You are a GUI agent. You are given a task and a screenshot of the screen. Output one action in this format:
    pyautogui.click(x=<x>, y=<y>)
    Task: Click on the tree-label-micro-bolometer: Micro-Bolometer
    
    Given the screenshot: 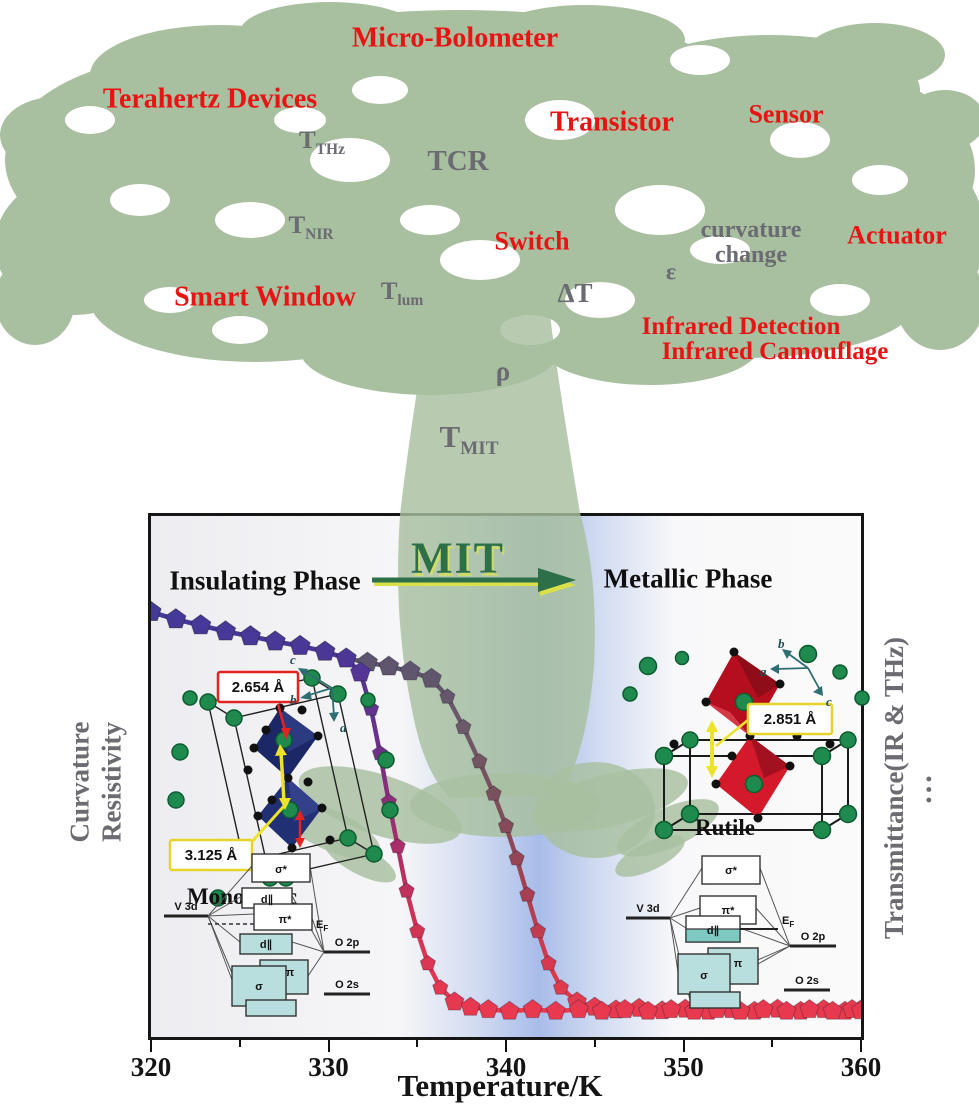 What is the action you would take?
    pyautogui.click(x=455, y=38)
    